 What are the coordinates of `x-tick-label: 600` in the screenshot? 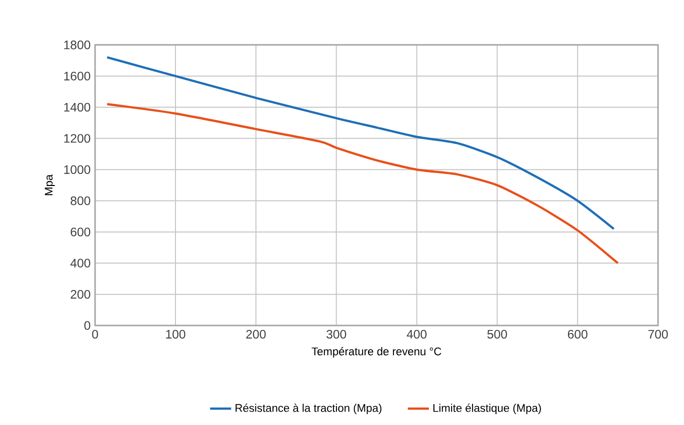 It's located at (578, 334).